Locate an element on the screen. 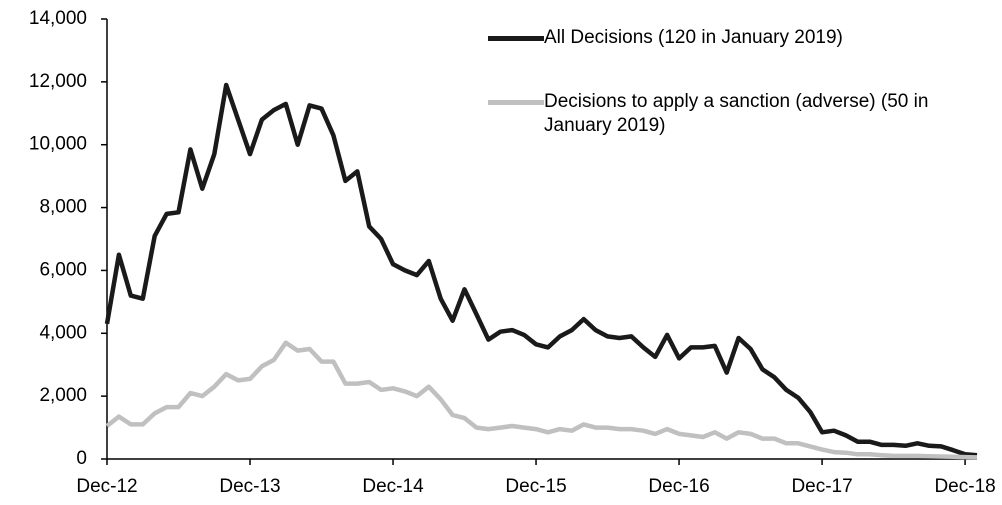 This screenshot has width=1002, height=505. y-tick-label: 6,000 is located at coordinates (63, 269).